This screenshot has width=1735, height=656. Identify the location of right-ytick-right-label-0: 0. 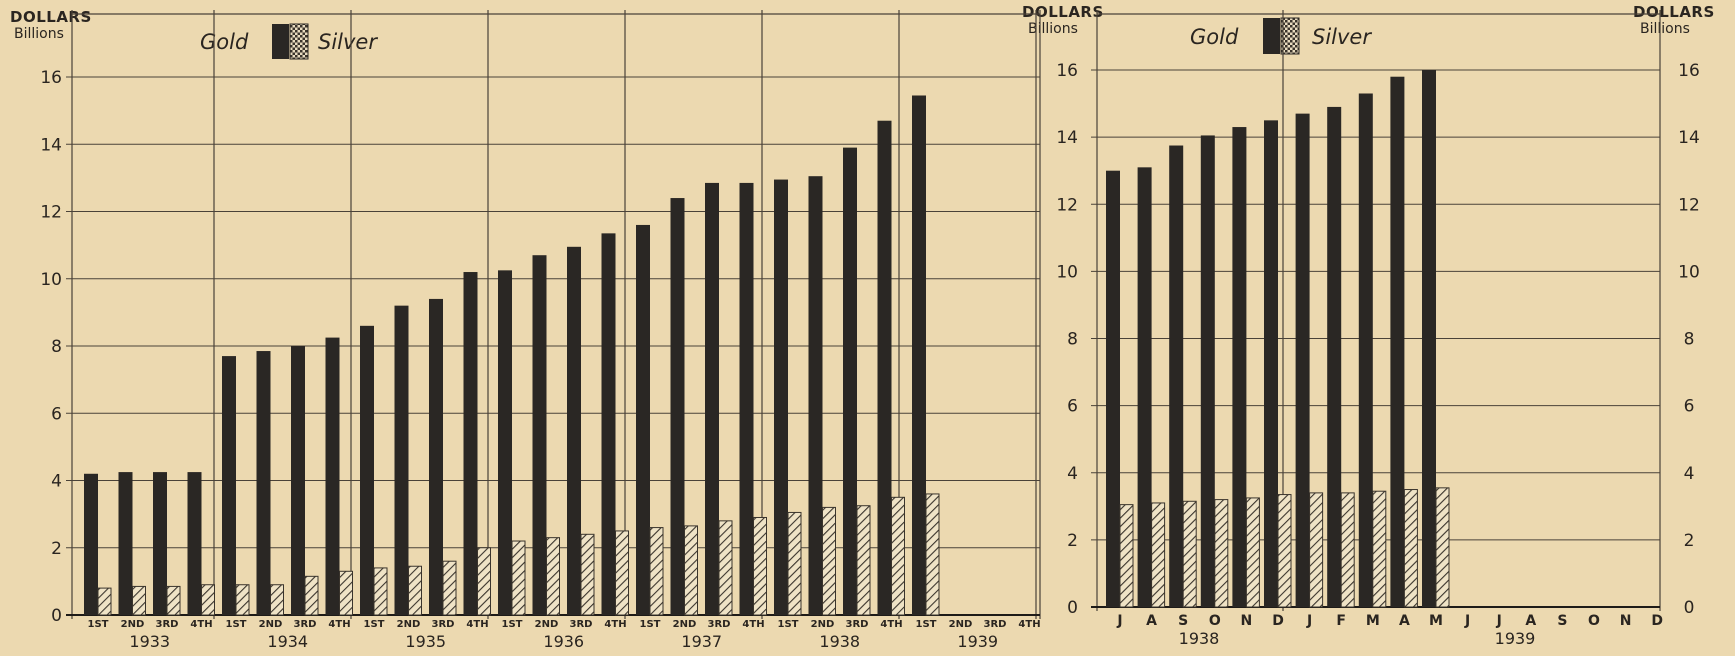
(1689, 608).